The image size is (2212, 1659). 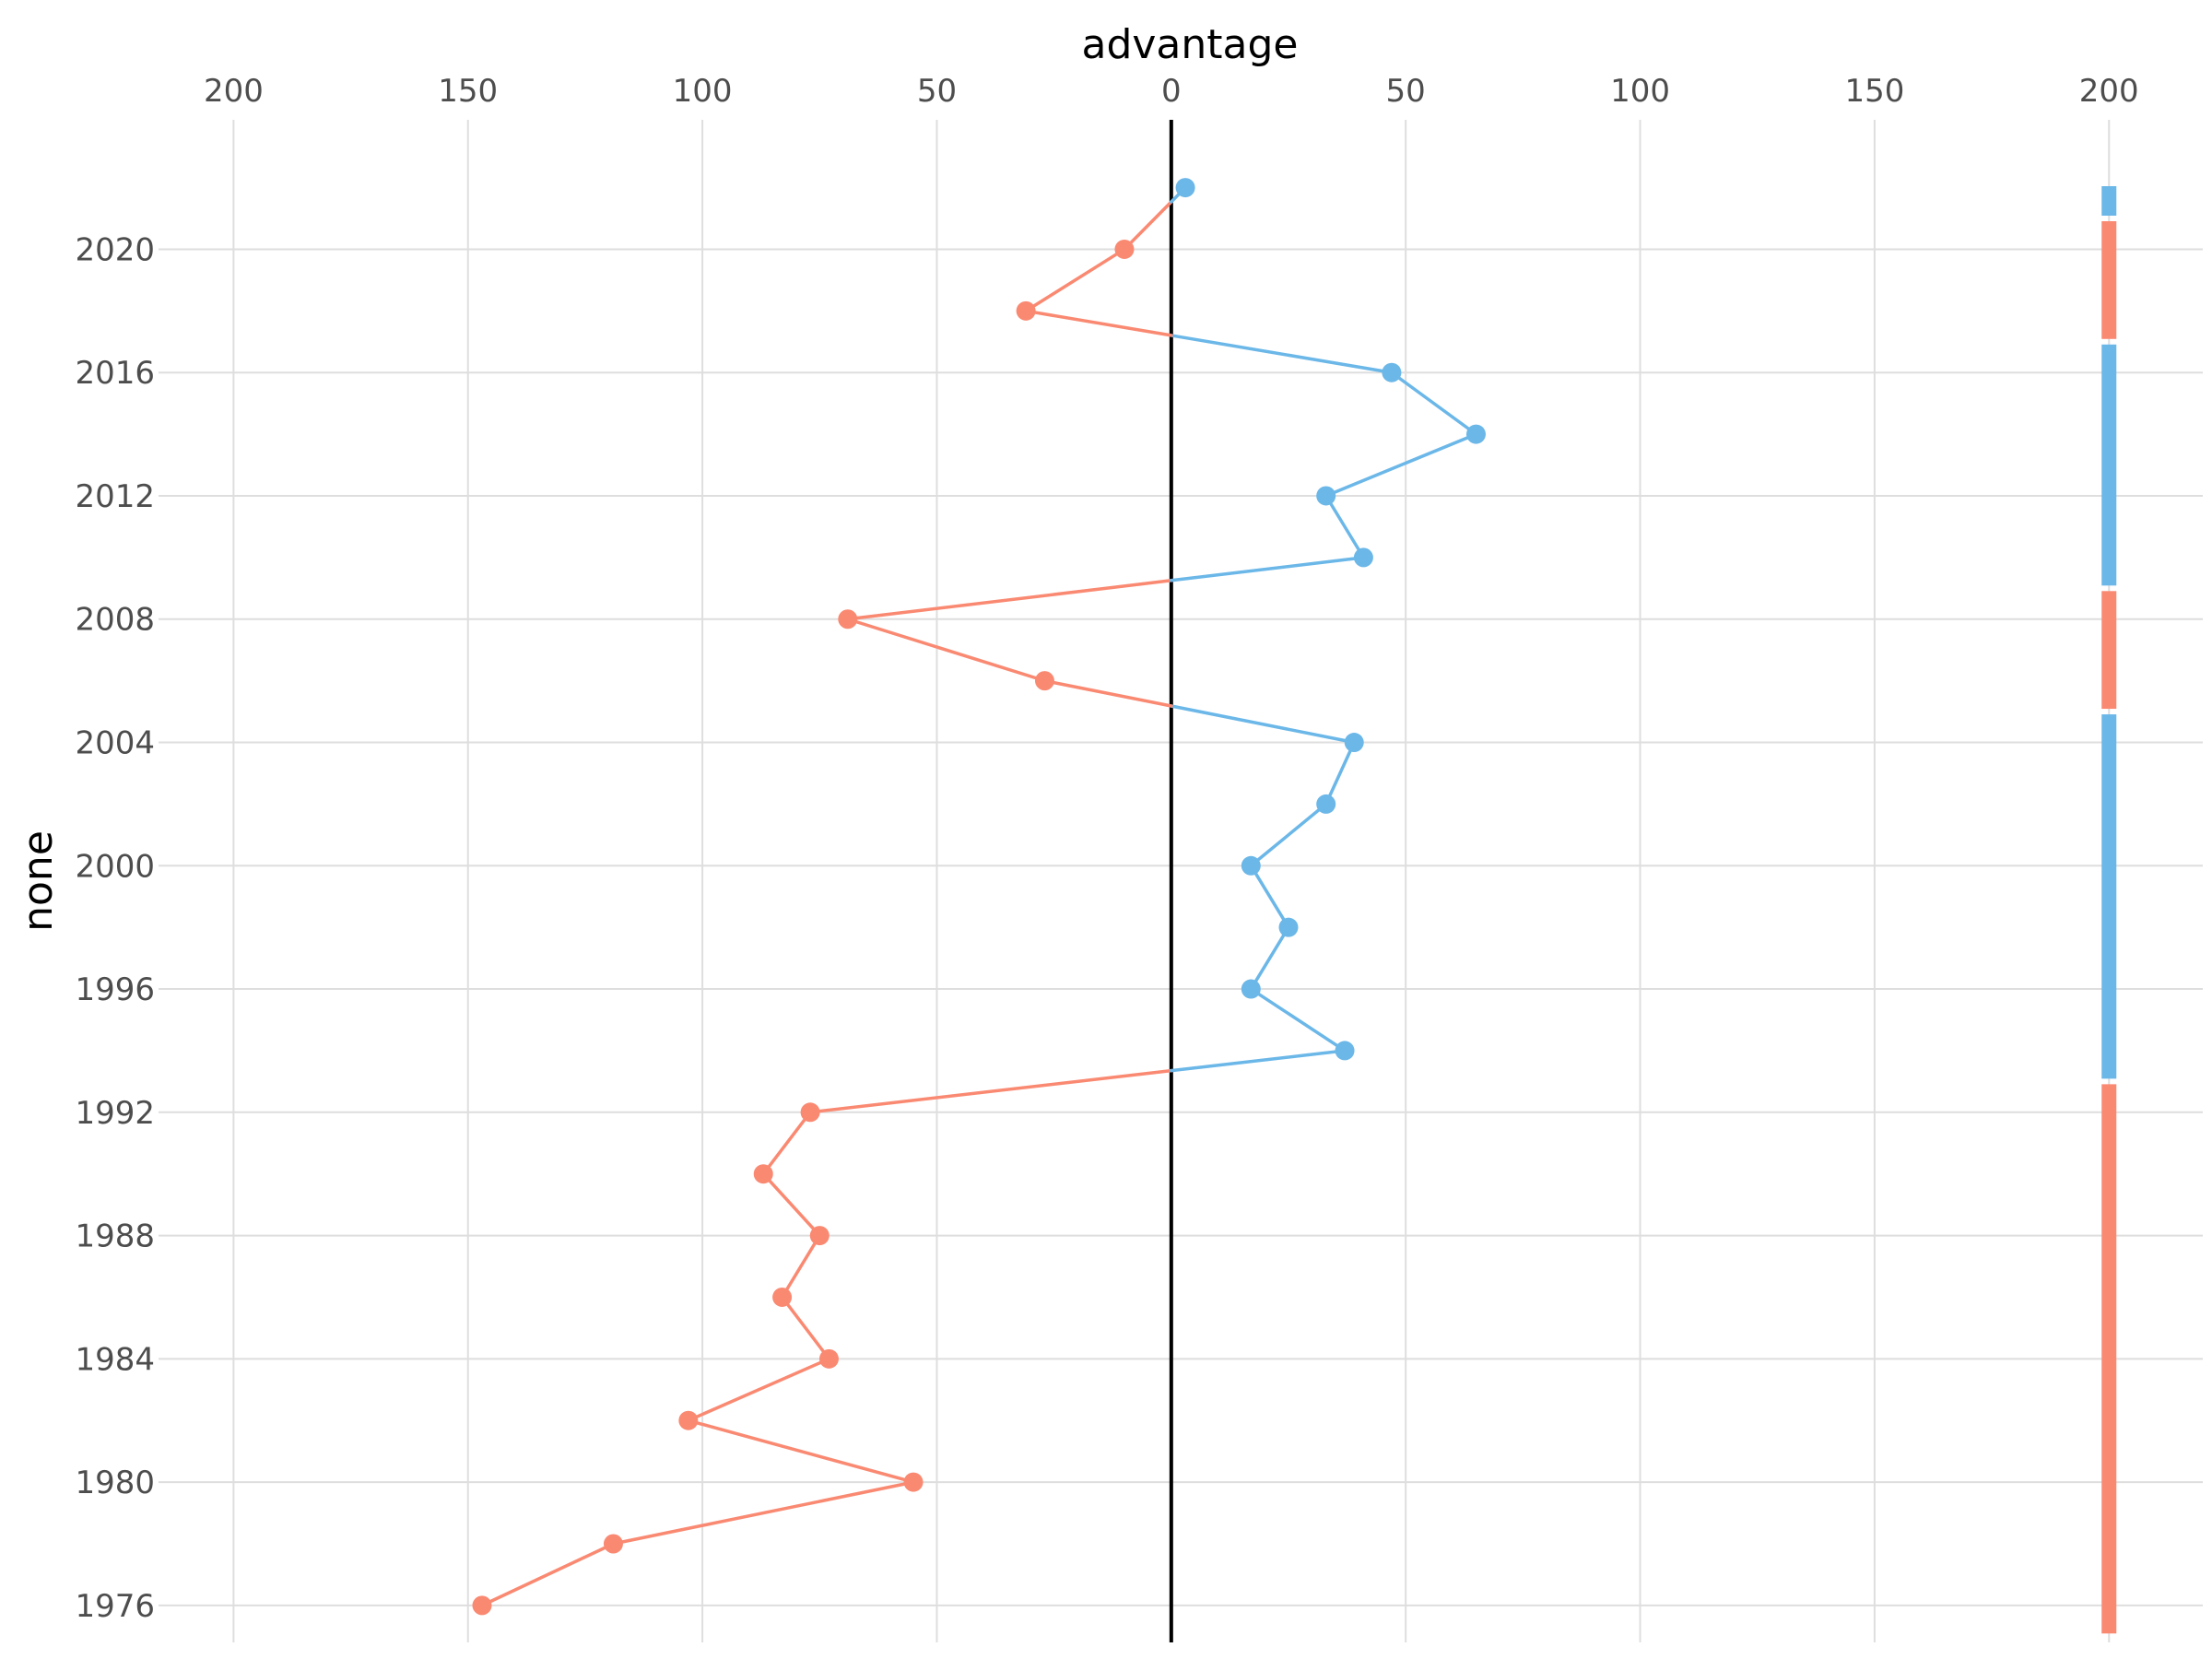 I want to click on y-axis-title: none, so click(x=38, y=881).